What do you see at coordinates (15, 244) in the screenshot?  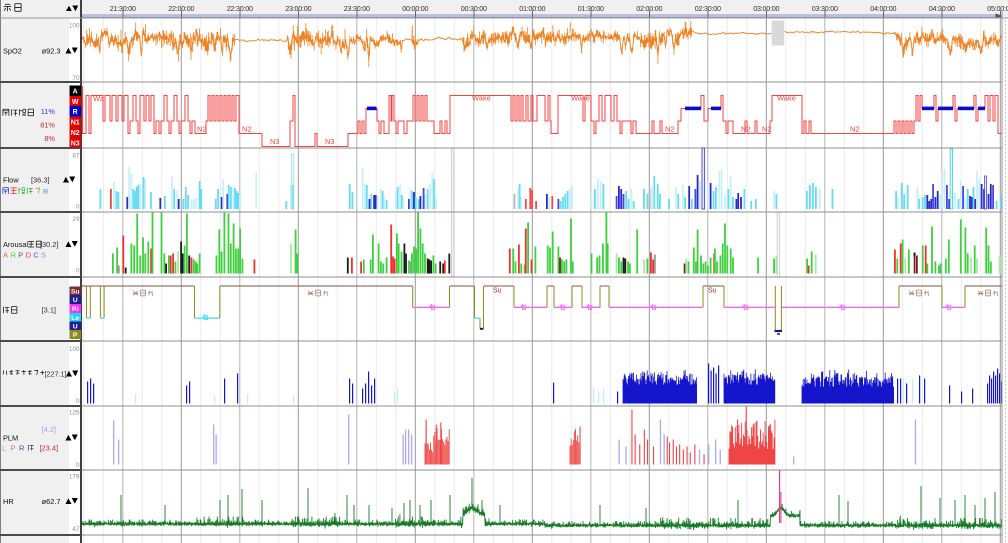 I see `svg-text: Arousal` at bounding box center [15, 244].